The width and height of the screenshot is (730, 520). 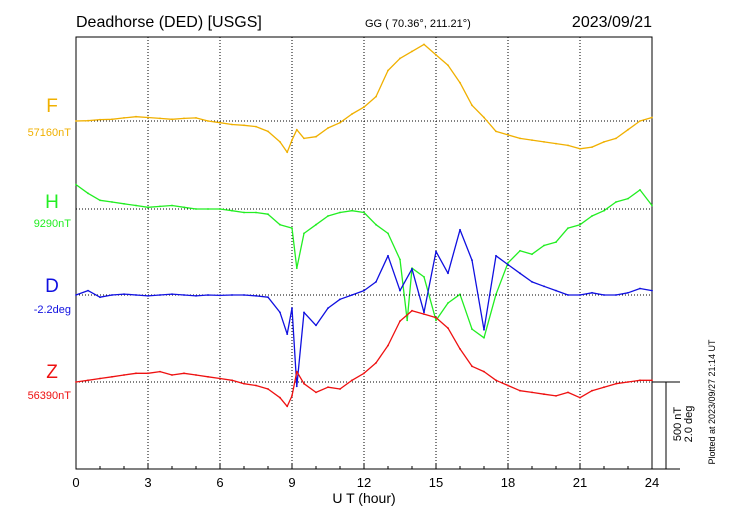 I want to click on x-tick-label: 0, so click(x=75, y=482).